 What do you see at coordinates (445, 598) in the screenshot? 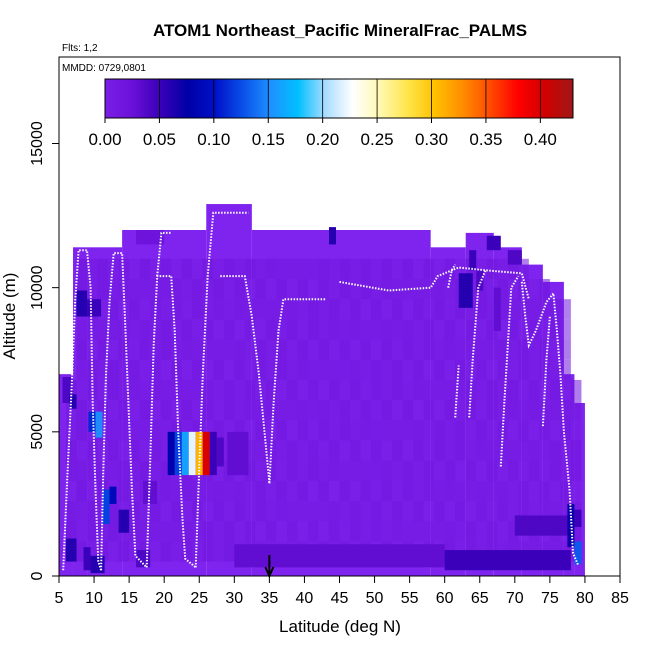
I see `x-tick-label: 60` at bounding box center [445, 598].